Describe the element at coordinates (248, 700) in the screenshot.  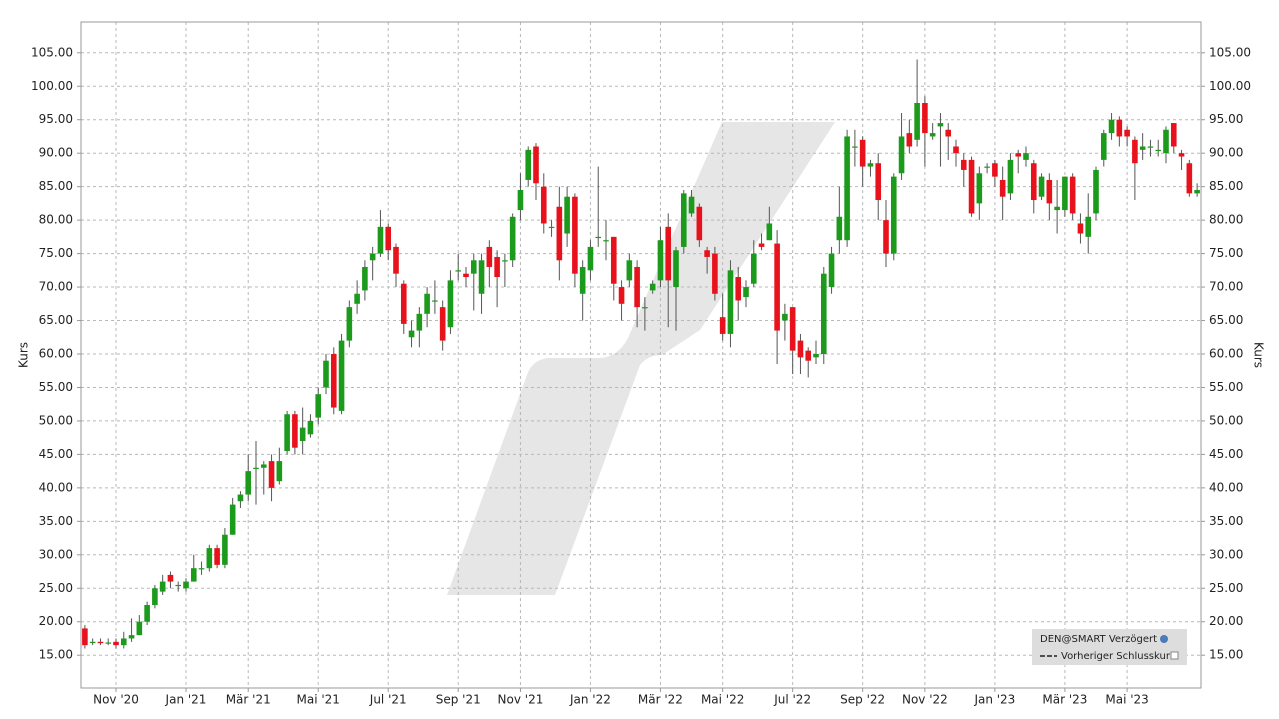
I see `x-tick-label: Mär '21` at that location.